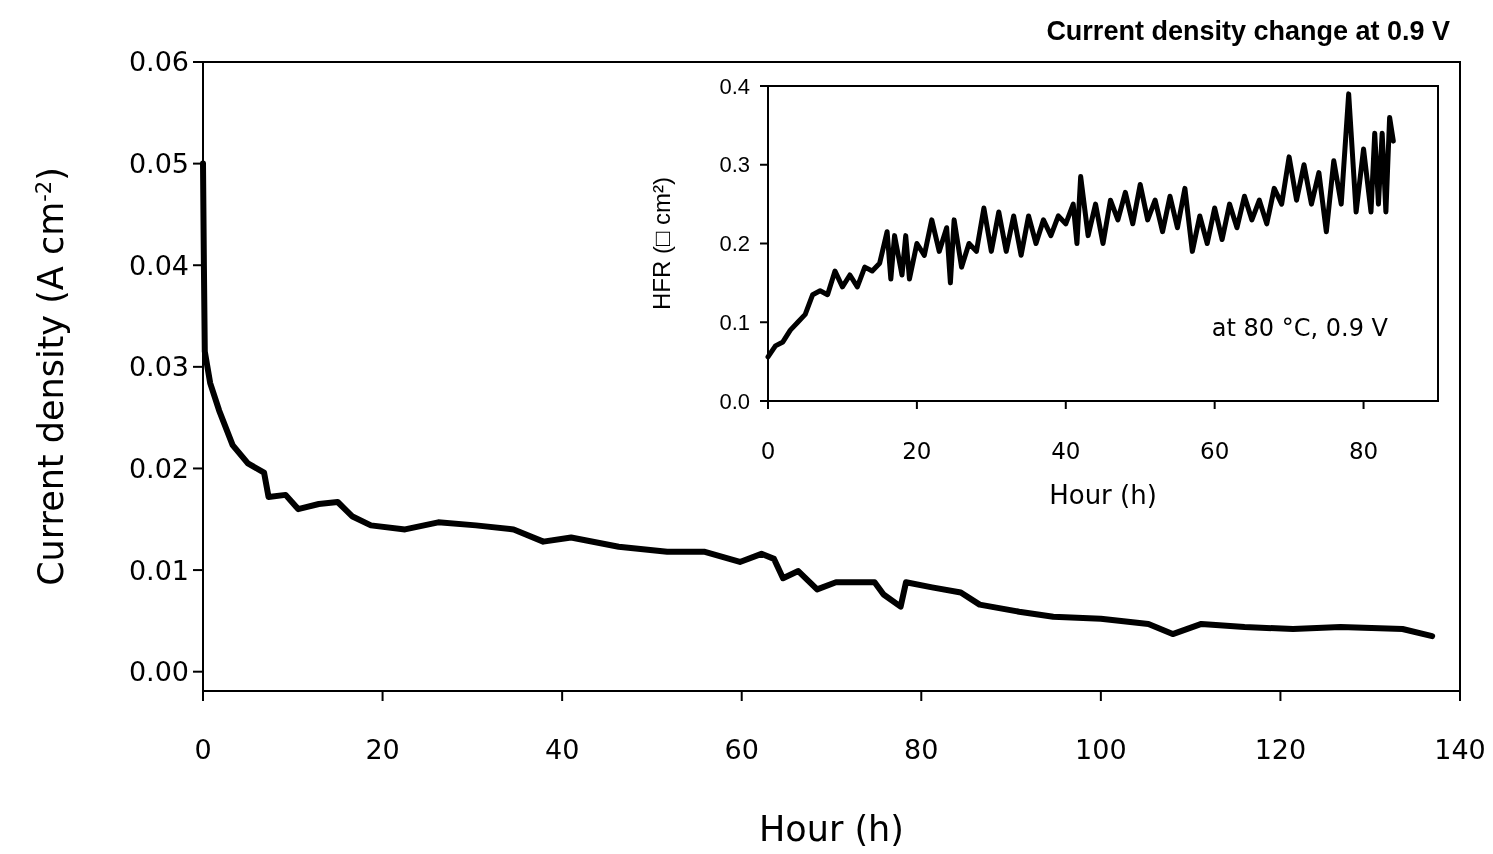  What do you see at coordinates (661, 243) in the screenshot?
I see `y-axis-title: HFR (□ cm²)` at bounding box center [661, 243].